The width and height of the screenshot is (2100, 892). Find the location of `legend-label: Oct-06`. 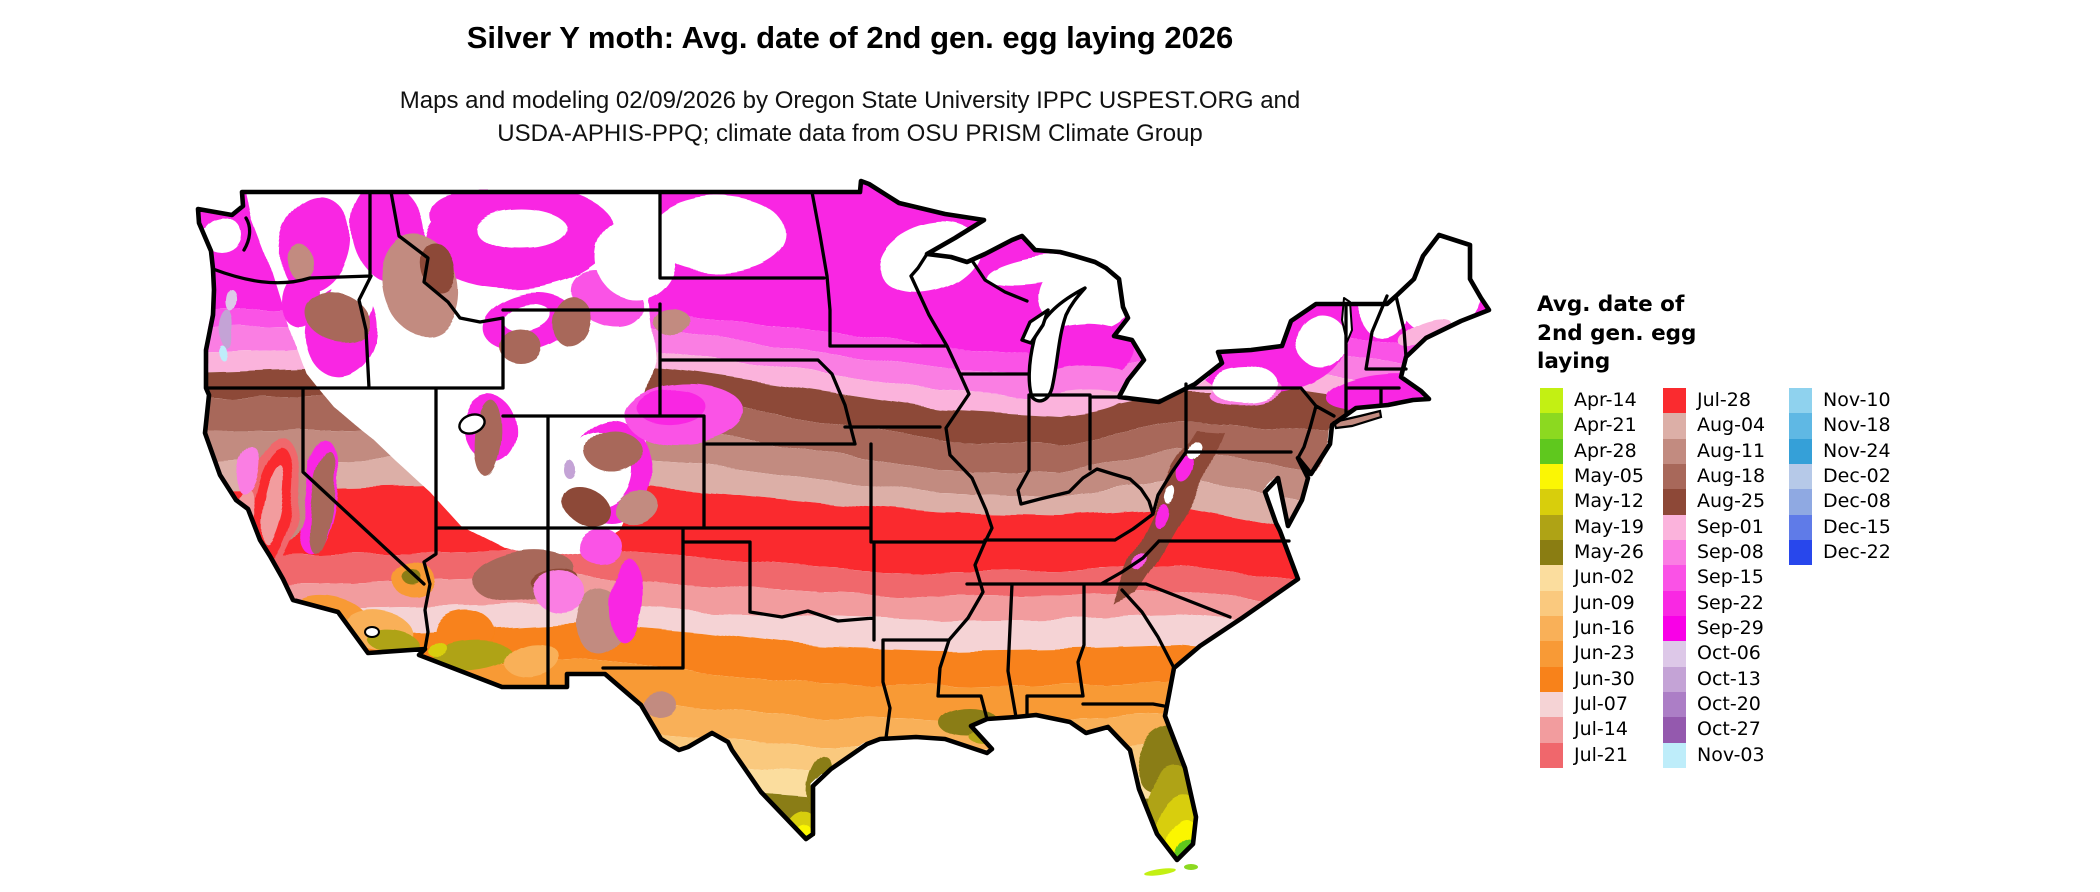

legend-label: Oct-06 is located at coordinates (1729, 653).